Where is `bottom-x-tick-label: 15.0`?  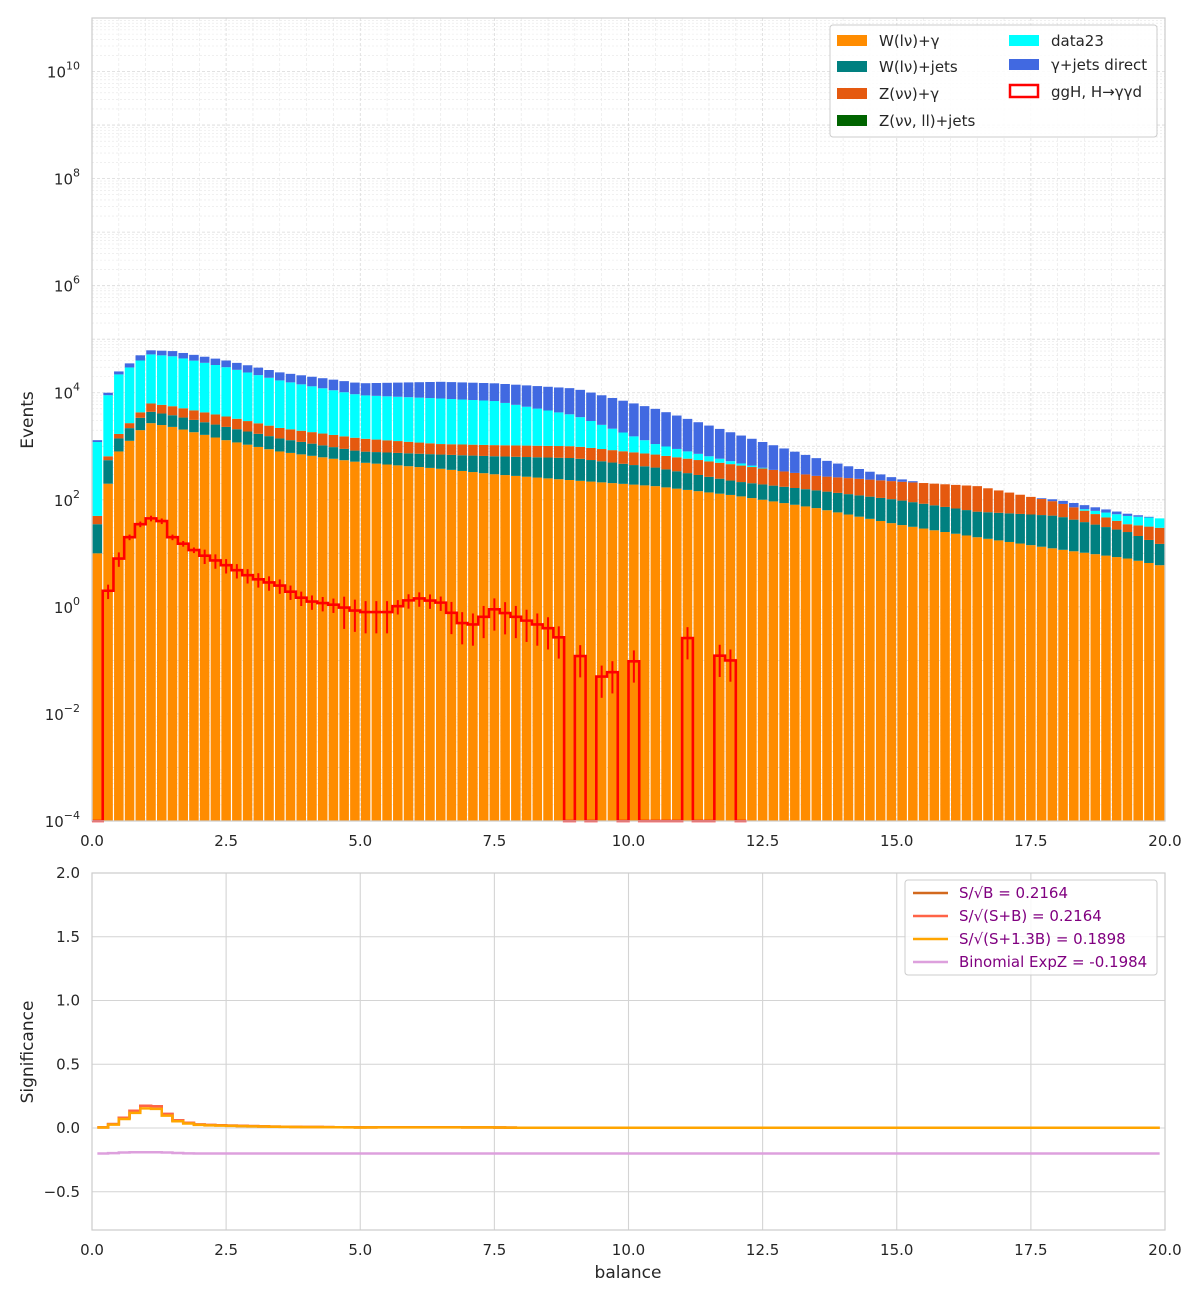
bottom-x-tick-label: 15.0 is located at coordinates (896, 1250).